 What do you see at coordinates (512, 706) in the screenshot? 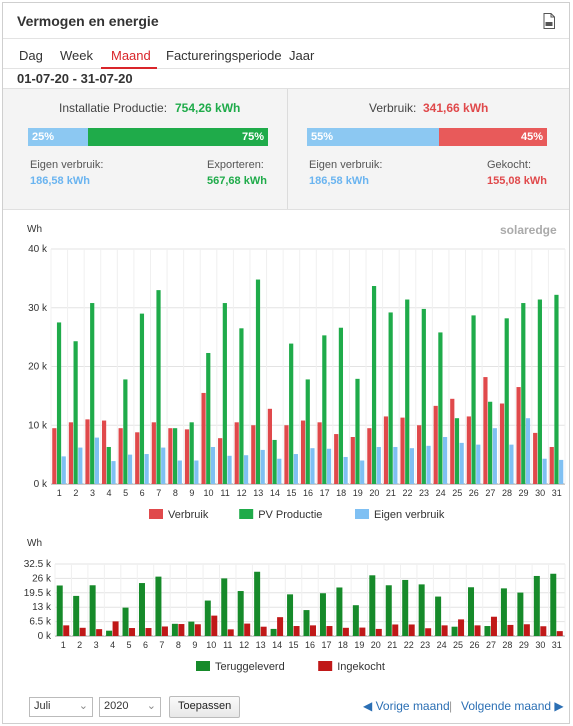
I see `next-month-link: Volgende maand ▶` at bounding box center [512, 706].